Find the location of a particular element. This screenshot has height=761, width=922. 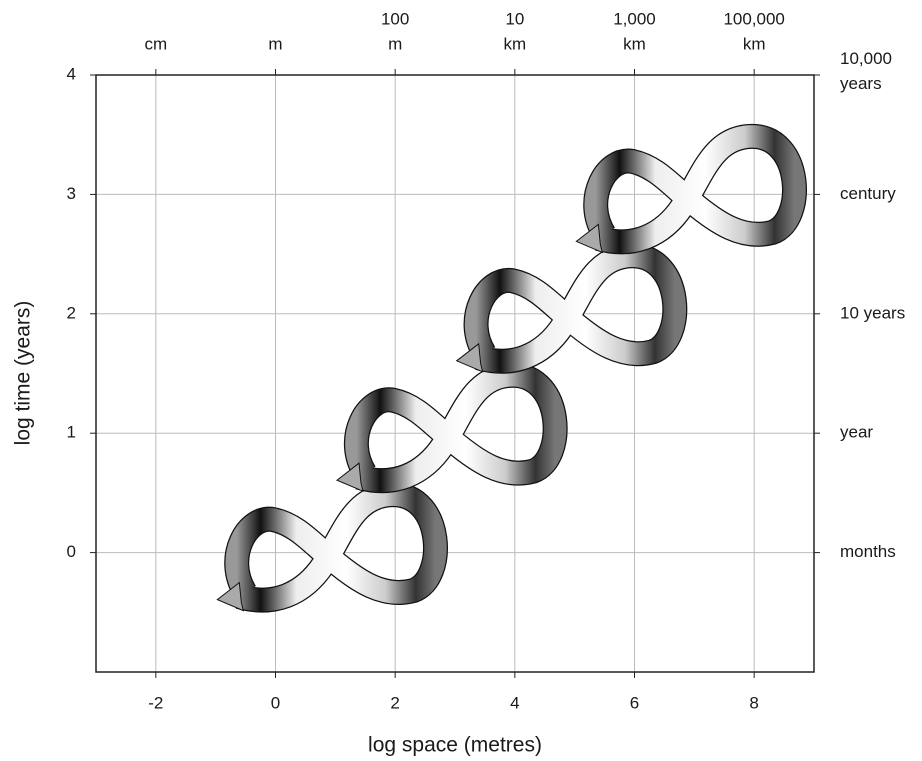

y-tick-label: 0 is located at coordinates (71, 551).